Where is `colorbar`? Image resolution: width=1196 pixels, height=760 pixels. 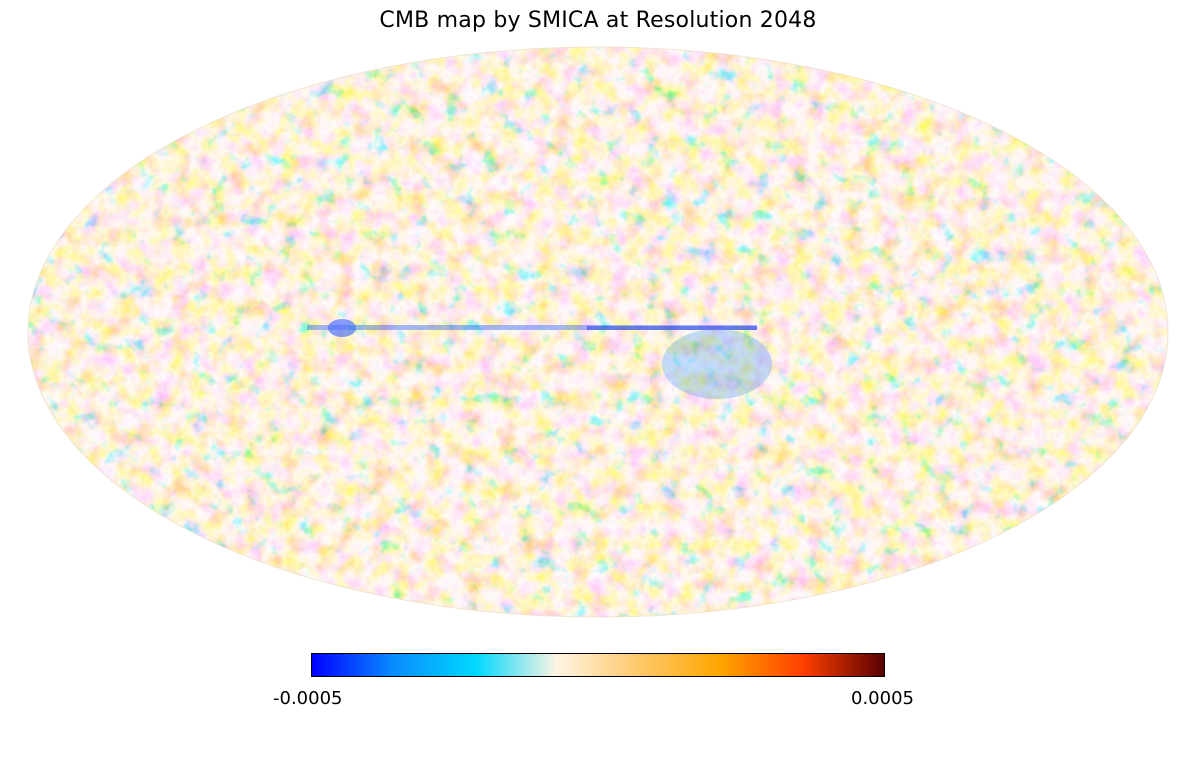 colorbar is located at coordinates (598, 665).